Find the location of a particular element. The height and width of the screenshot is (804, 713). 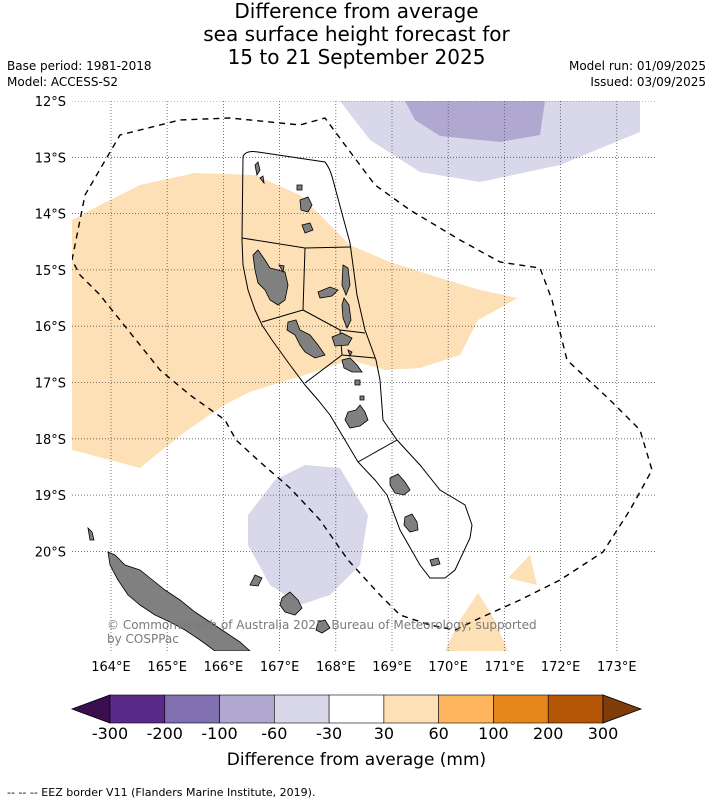

colorbar-tick-label: 30 is located at coordinates (384, 733).